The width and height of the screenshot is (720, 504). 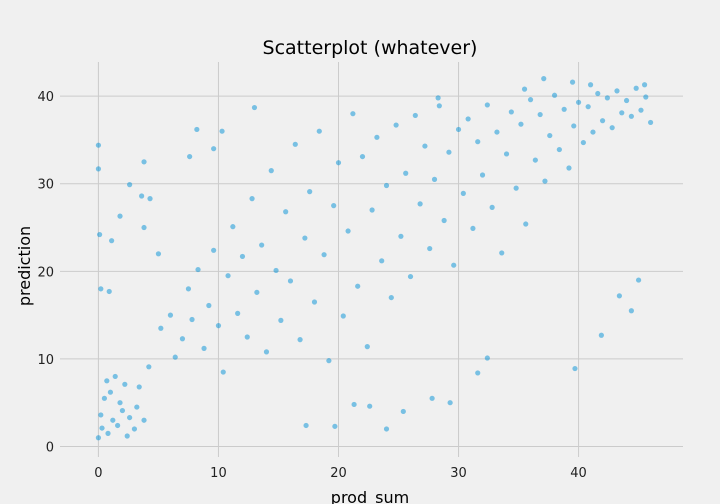 I want to click on x-axis-label: prod_sum, so click(x=370, y=496).